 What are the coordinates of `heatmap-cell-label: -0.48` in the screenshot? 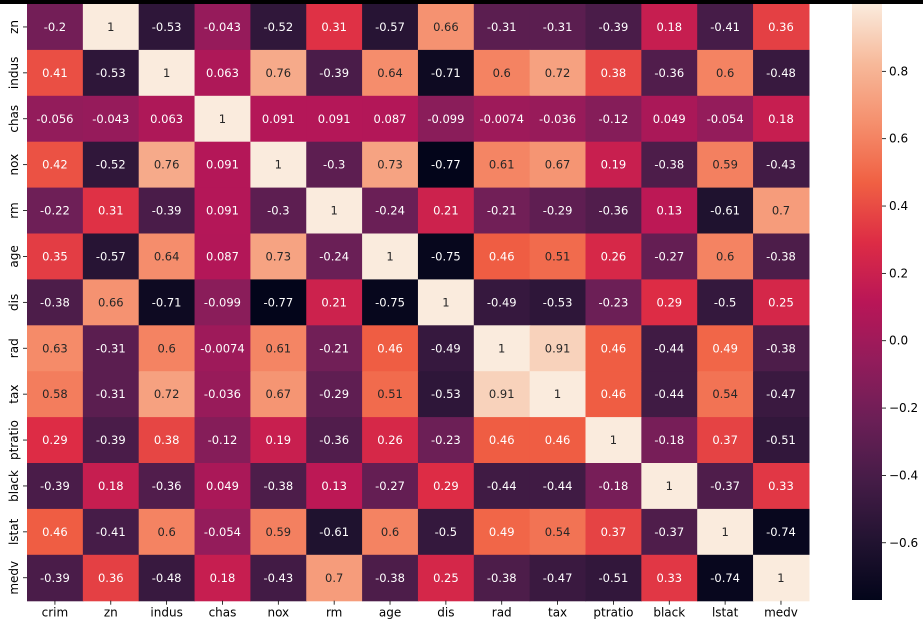 It's located at (781, 73).